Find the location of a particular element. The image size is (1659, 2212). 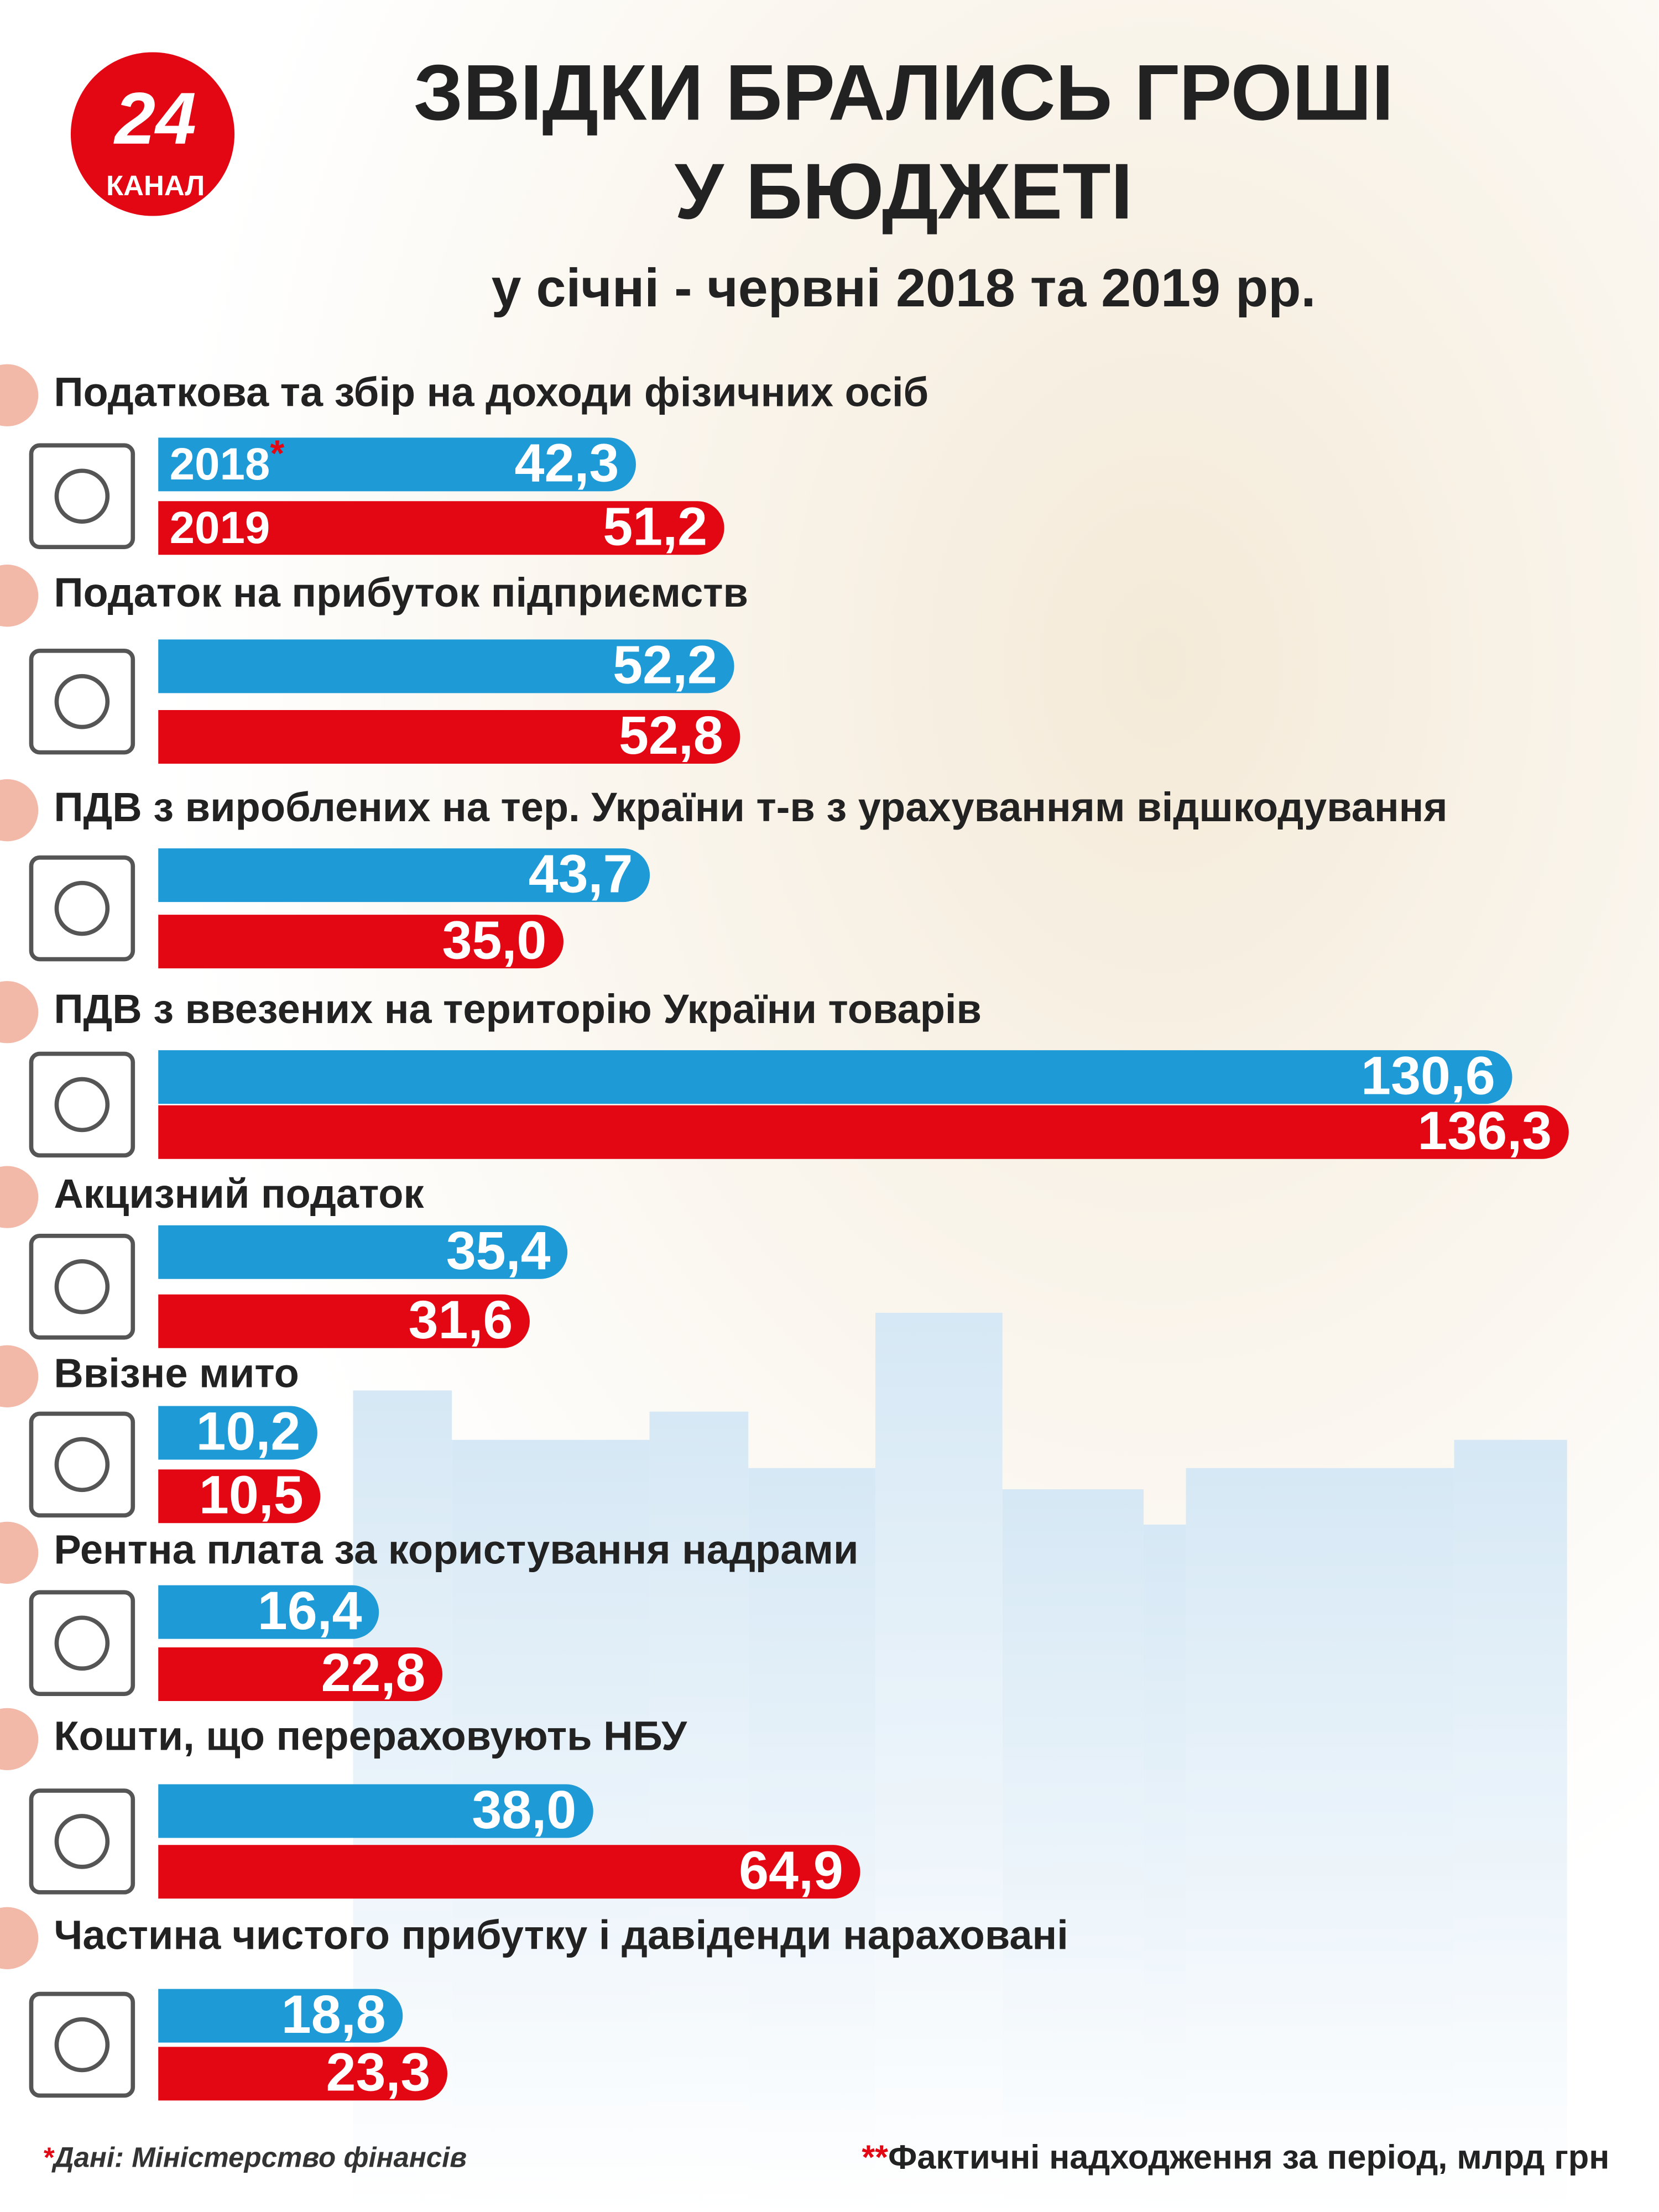

value-label: 51,2 is located at coordinates (655, 526).